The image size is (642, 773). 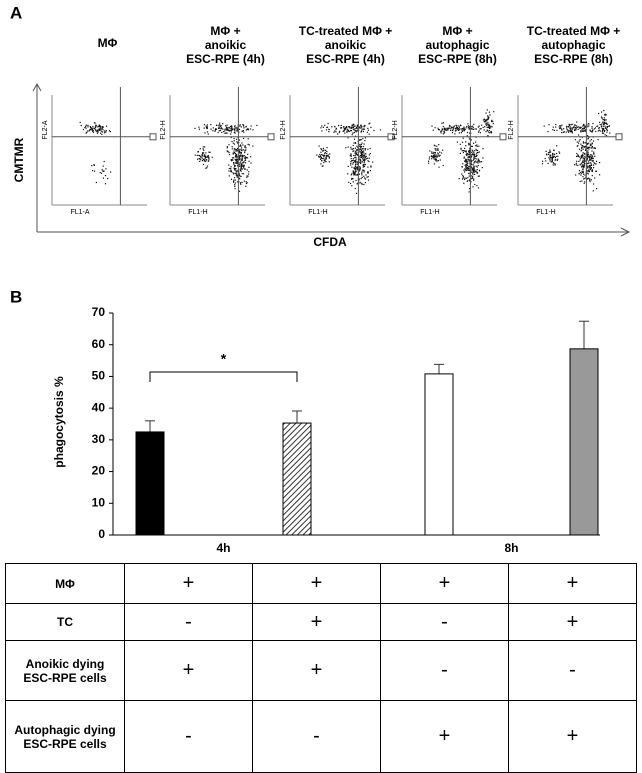 What do you see at coordinates (511, 548) in the screenshot?
I see `group-label: 8h` at bounding box center [511, 548].